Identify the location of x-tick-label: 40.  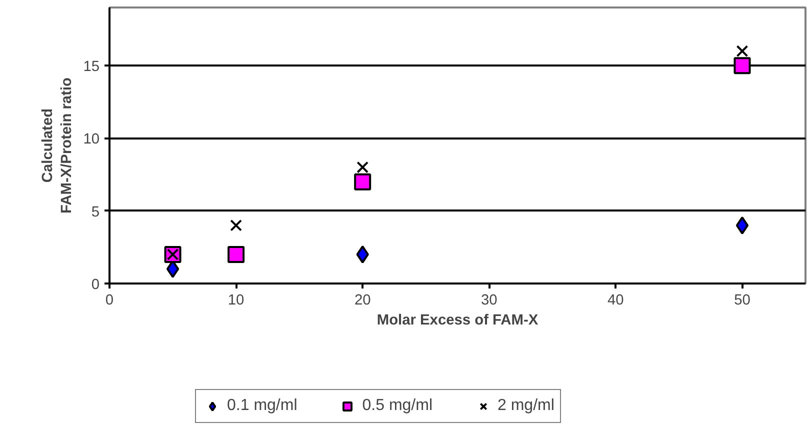
(616, 300).